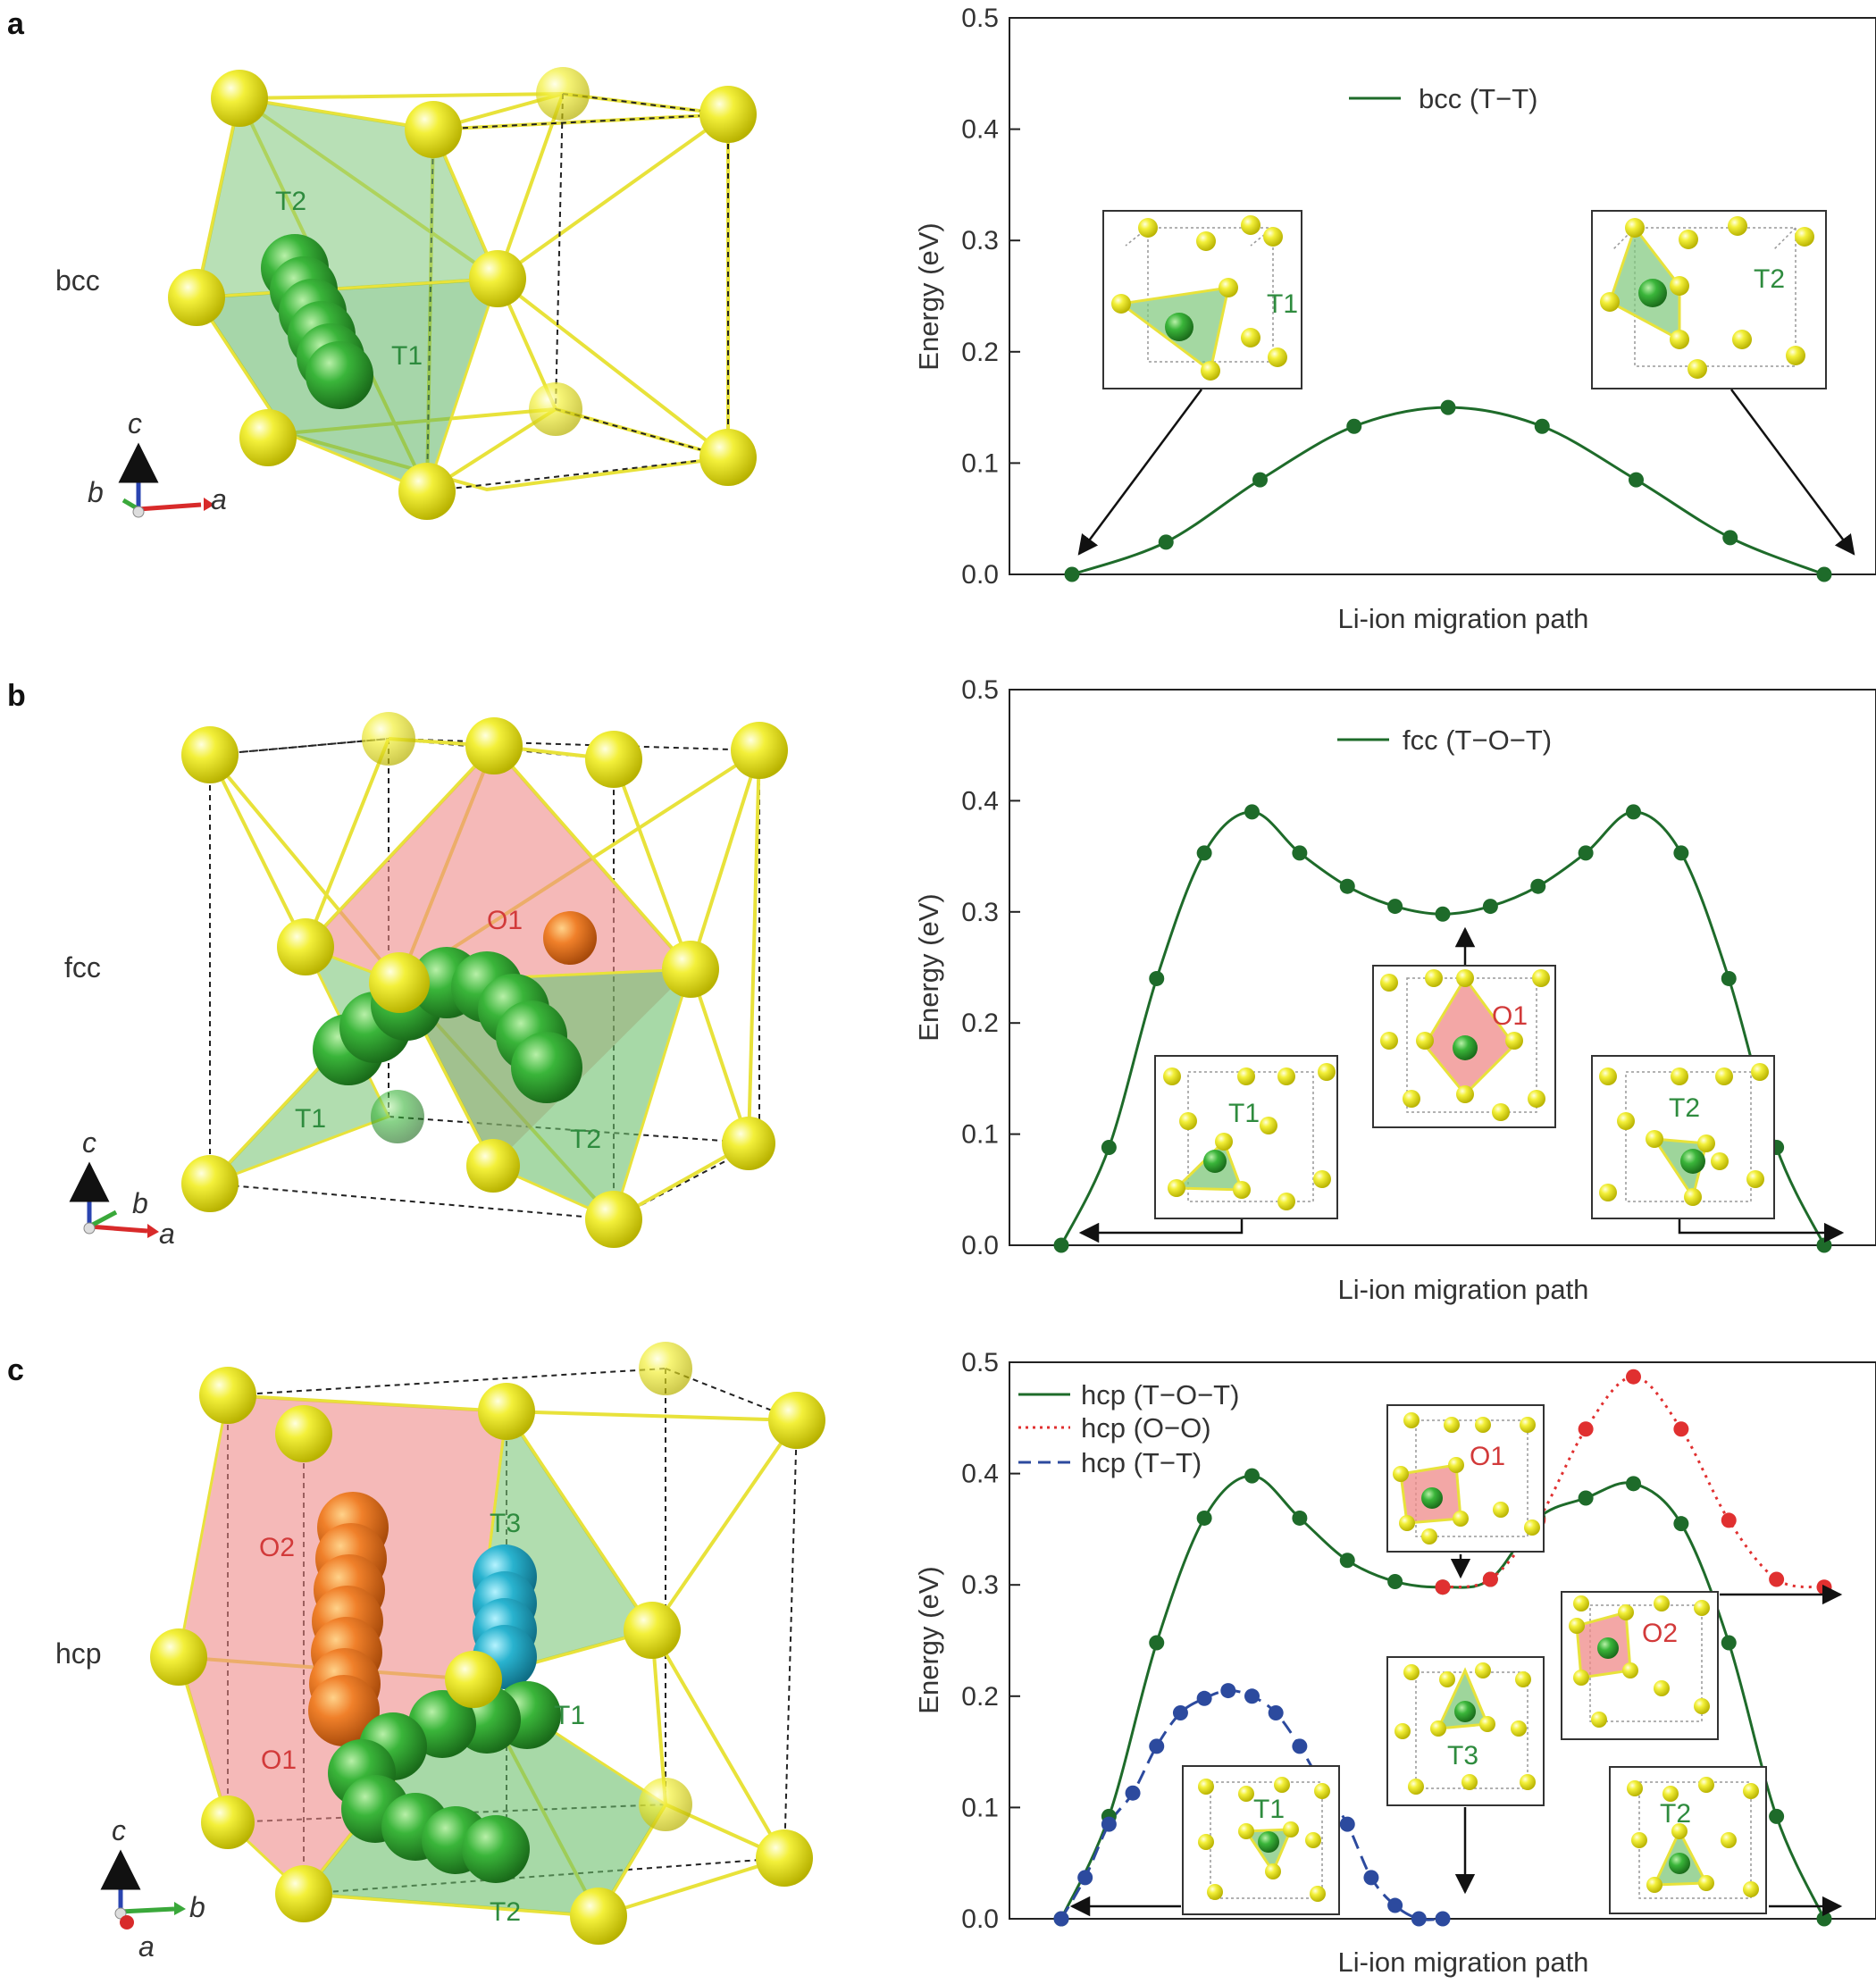 This screenshot has height=1984, width=1876. I want to click on series-lines, so click(1448, 491).